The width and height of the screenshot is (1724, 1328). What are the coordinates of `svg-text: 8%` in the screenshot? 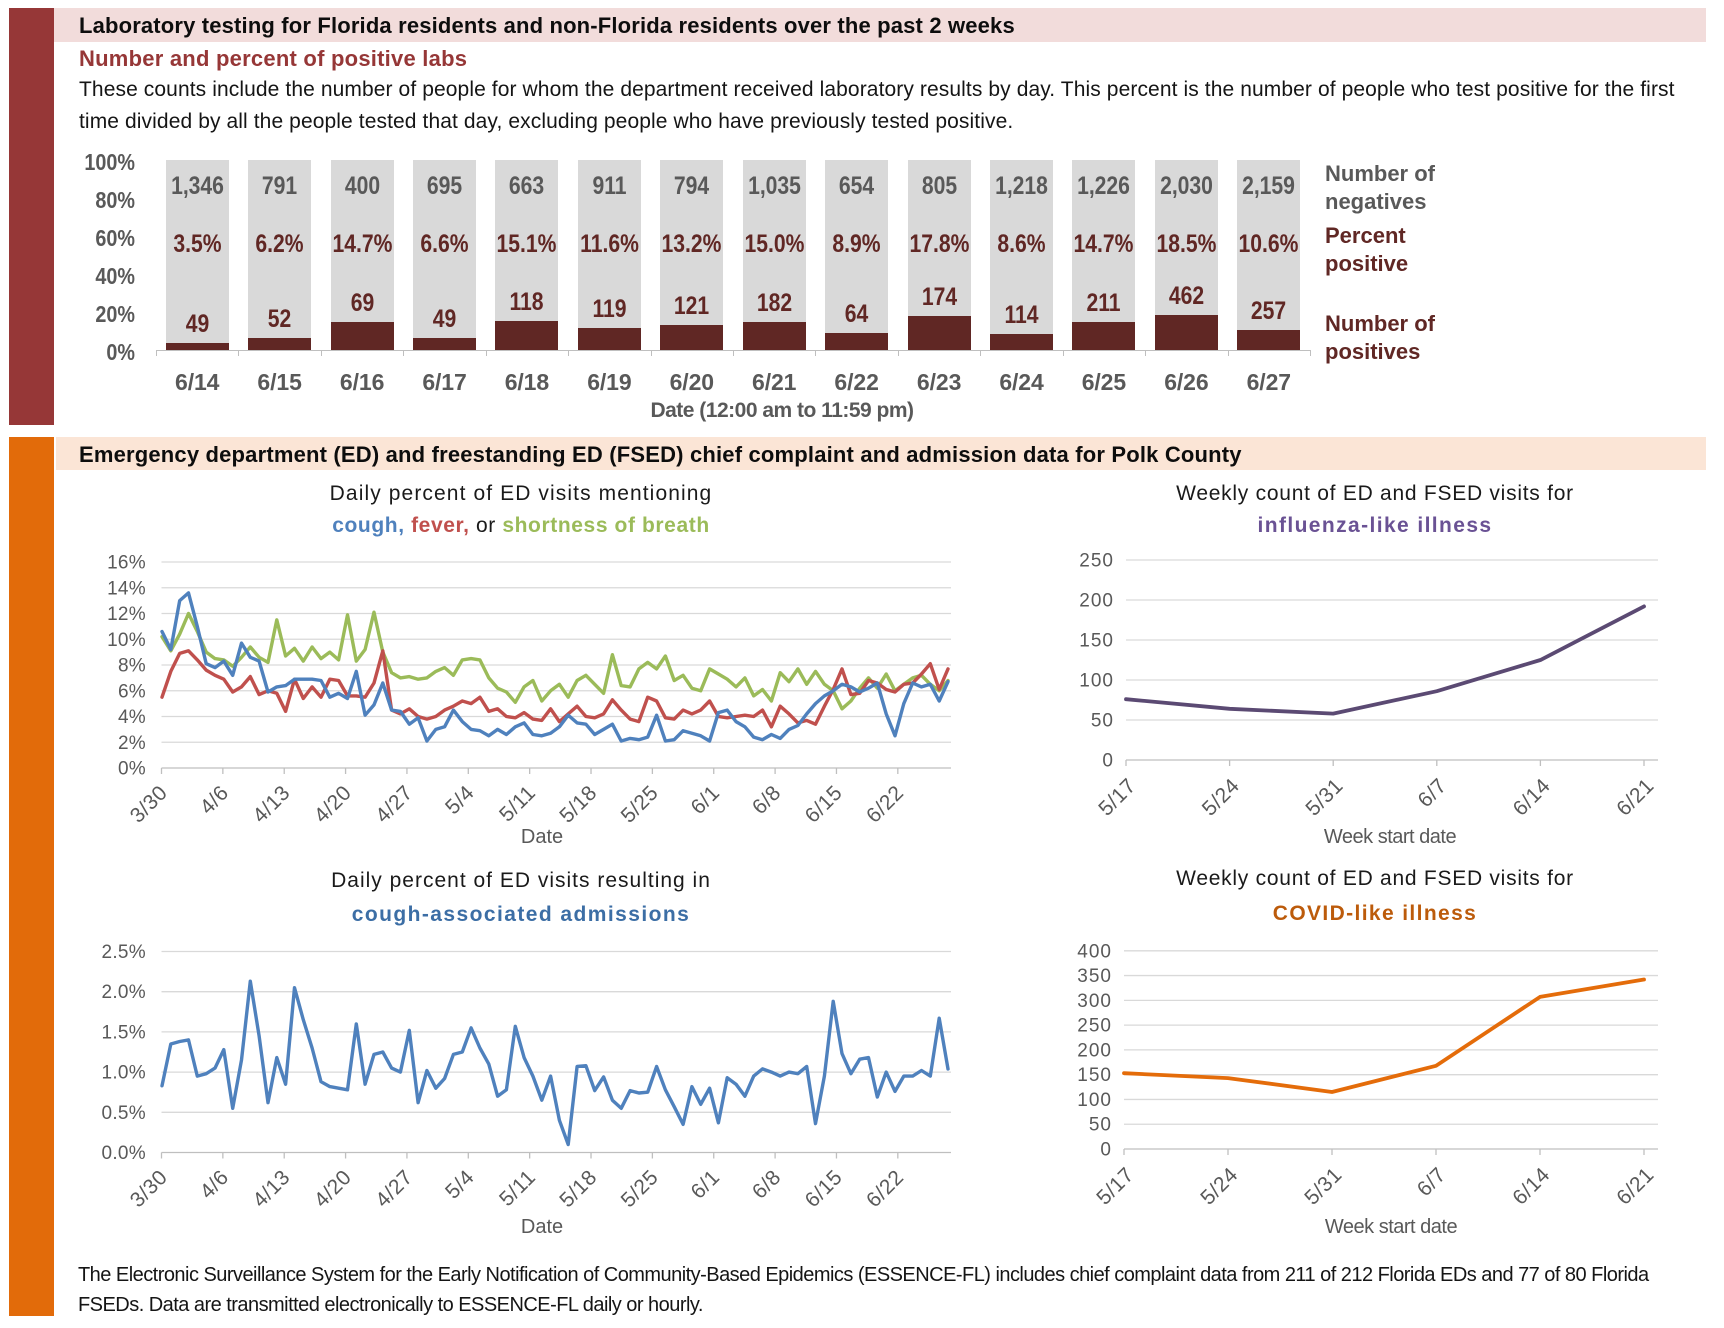 It's located at (132, 666).